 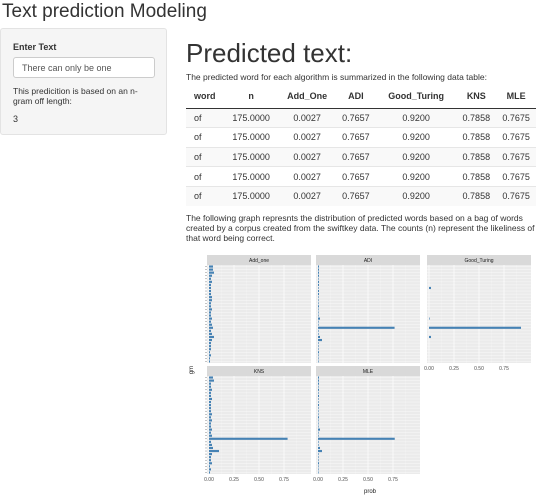 What do you see at coordinates (251, 96) in the screenshot?
I see `column-header: n` at bounding box center [251, 96].